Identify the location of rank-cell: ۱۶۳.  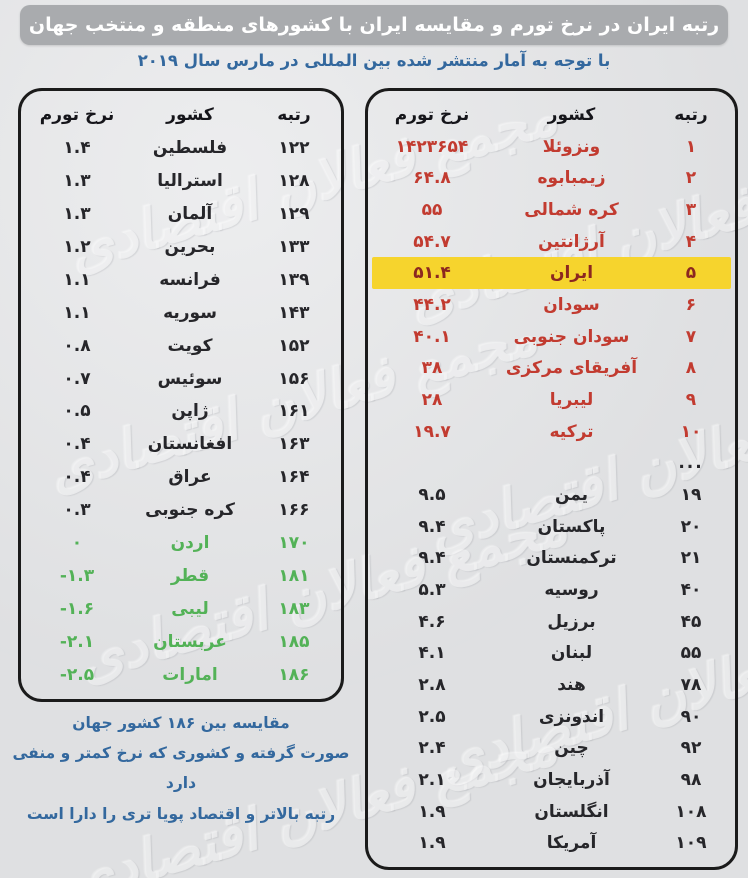
(294, 444).